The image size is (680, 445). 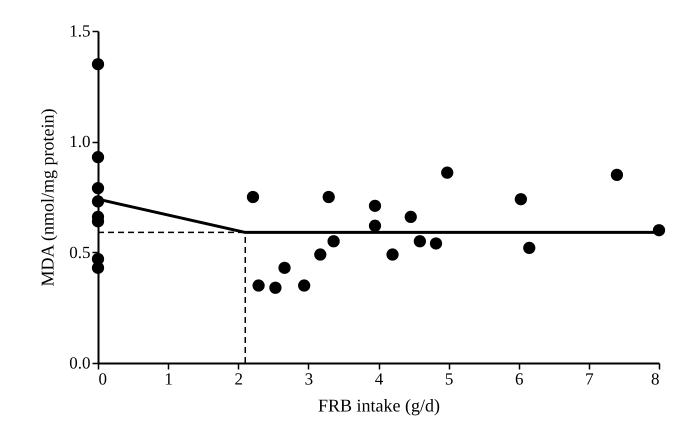 What do you see at coordinates (655, 379) in the screenshot?
I see `x-tick-label: 8` at bounding box center [655, 379].